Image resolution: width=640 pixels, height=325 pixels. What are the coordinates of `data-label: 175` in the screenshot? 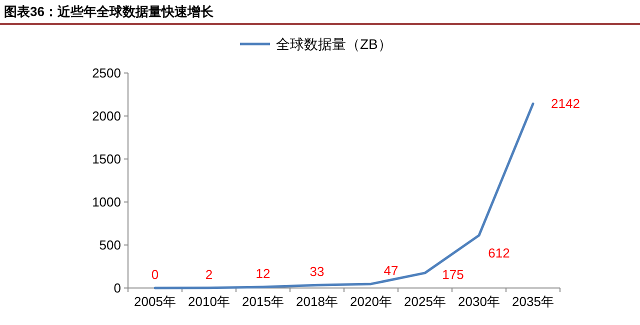 It's located at (453, 274).